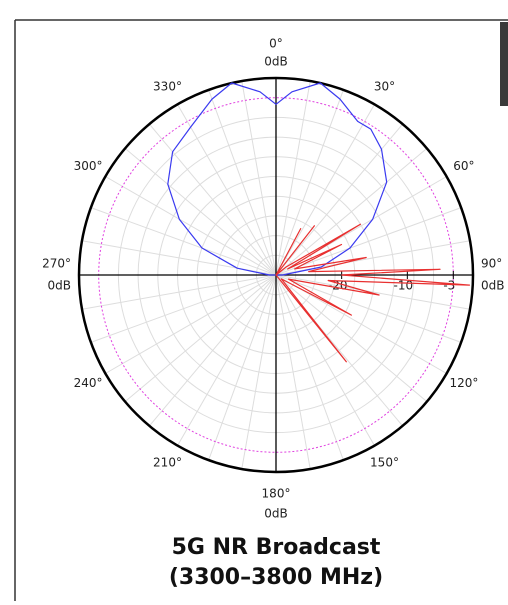 Image resolution: width=508 pixels, height=605 pixels. Describe the element at coordinates (167, 462) in the screenshot. I see `theta-tick-label: 210°` at that location.